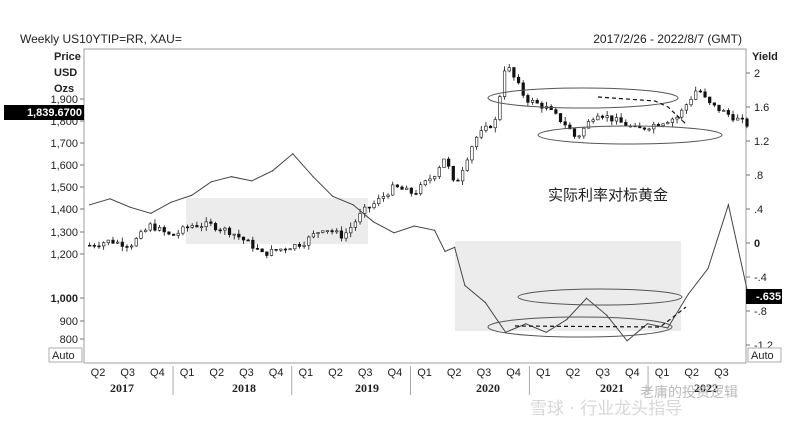 The height and width of the screenshot is (429, 800). What do you see at coordinates (65, 73) in the screenshot?
I see `left-axis-title-2: USD` at bounding box center [65, 73].